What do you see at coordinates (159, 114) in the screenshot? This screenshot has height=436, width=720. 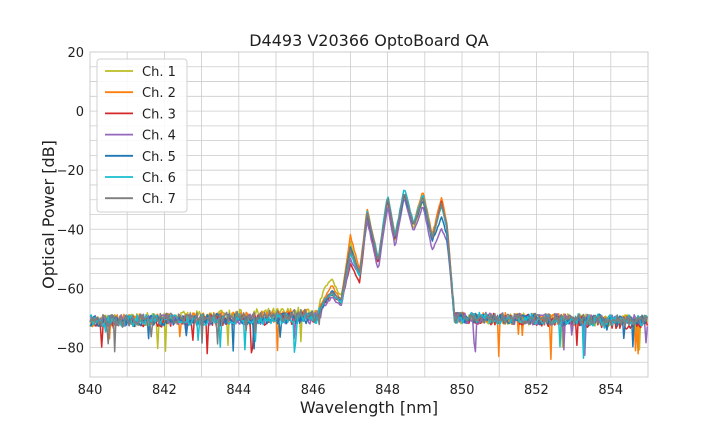 I see `legend-label-ch-3: Ch. 3` at bounding box center [159, 114].